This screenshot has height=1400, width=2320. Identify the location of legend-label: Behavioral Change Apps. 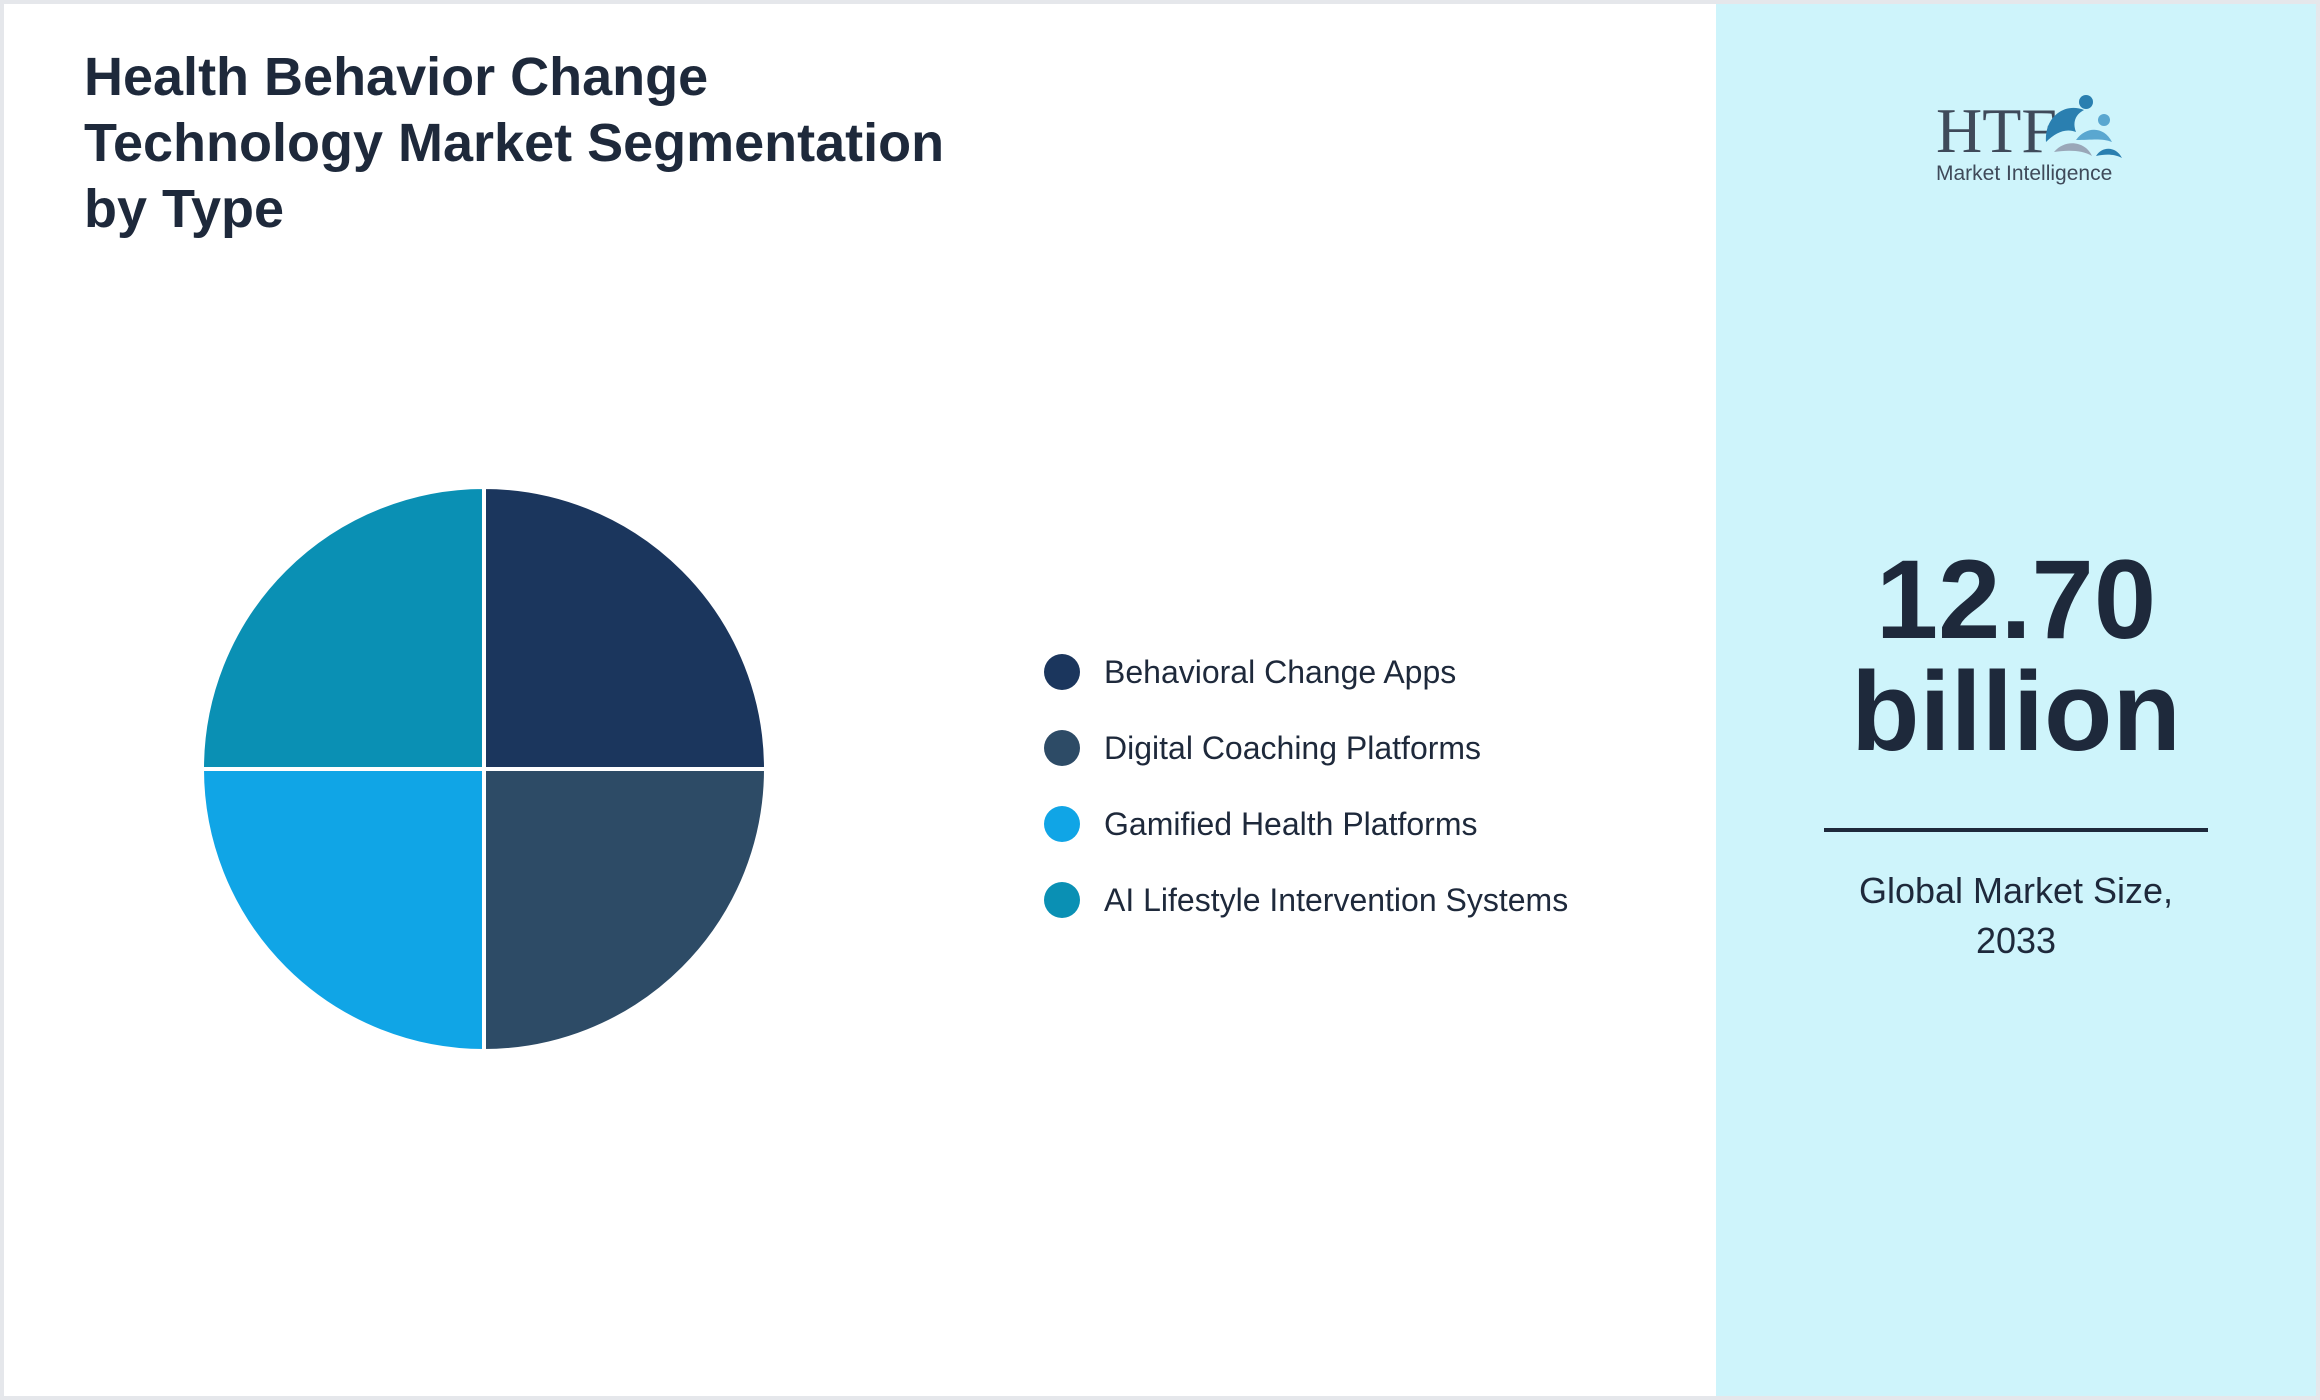
(1280, 671).